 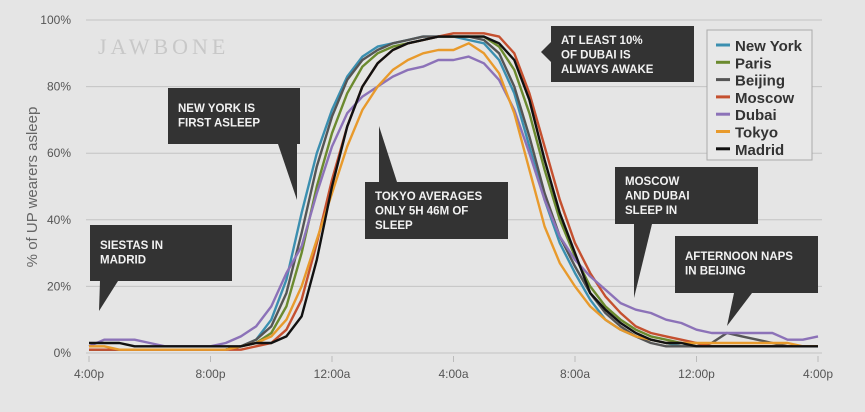 What do you see at coordinates (453, 374) in the screenshot?
I see `x-tick-label: 4:00a` at bounding box center [453, 374].